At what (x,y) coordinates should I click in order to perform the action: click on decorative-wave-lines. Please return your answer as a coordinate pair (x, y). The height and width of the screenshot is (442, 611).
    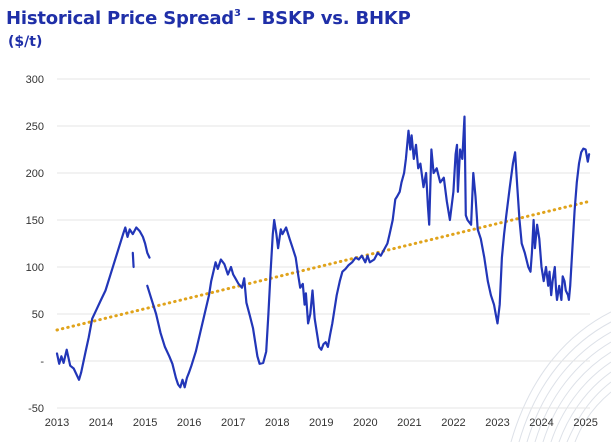
    Looking at the image, I should click on (560, 376).